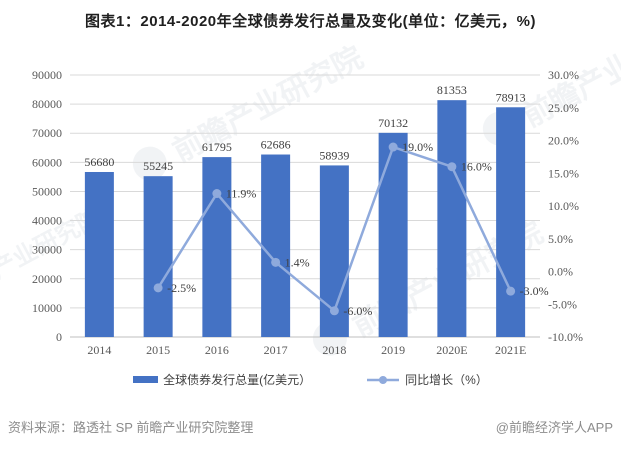 This screenshot has height=453, width=621. What do you see at coordinates (565, 337) in the screenshot?
I see `right-axis-tick-label: -10.0%` at bounding box center [565, 337].